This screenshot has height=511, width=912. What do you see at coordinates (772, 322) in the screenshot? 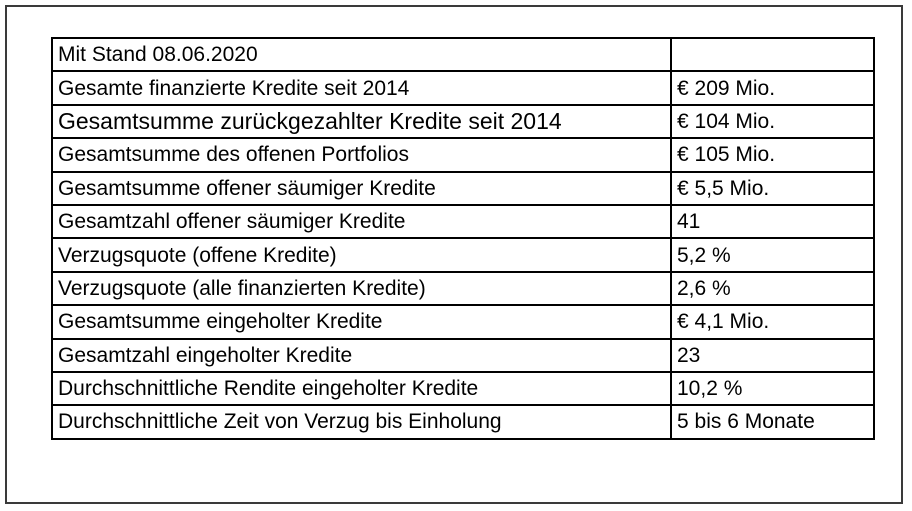
I see `row-value: € 4,1 Mio.` at bounding box center [772, 322].